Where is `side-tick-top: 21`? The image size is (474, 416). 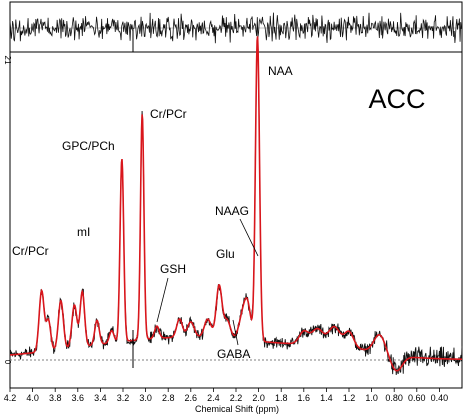 side-tick-top: 21 is located at coordinates (7, 60).